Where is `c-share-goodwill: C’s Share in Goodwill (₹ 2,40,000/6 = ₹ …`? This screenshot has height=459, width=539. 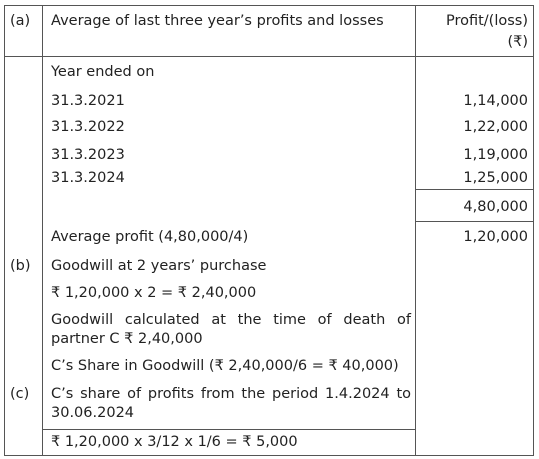
c-share-goodwill: C’s Share in Goodwill (₹ 2,40,000/6 = ₹ … is located at coordinates (225, 366).